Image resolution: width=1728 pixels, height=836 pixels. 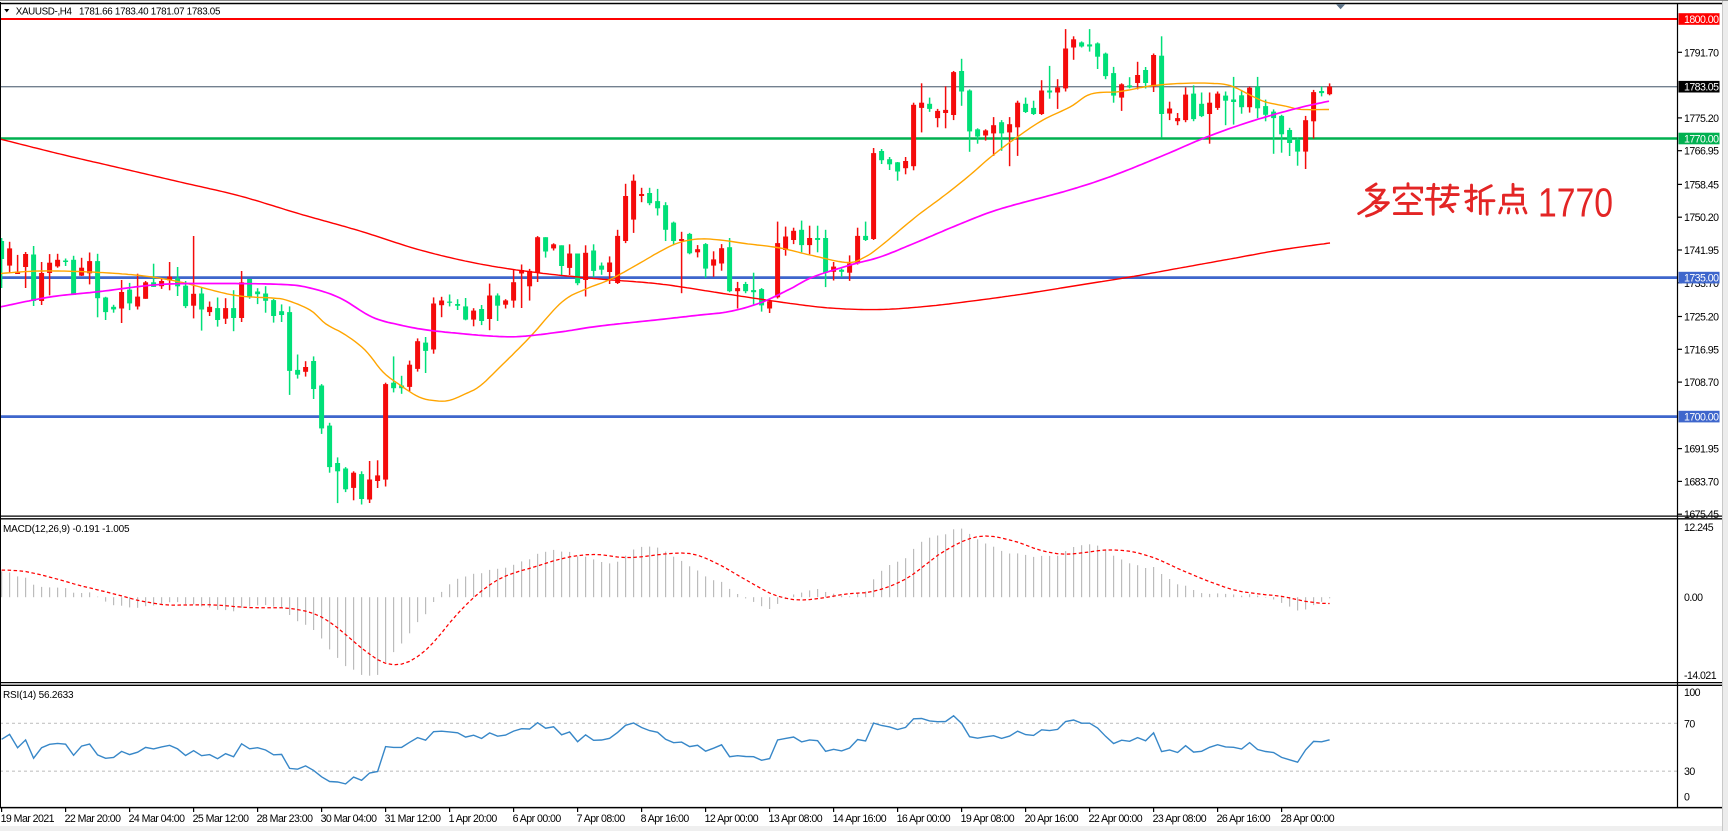 I want to click on svg-text: 1766.95, so click(x=1701, y=152).